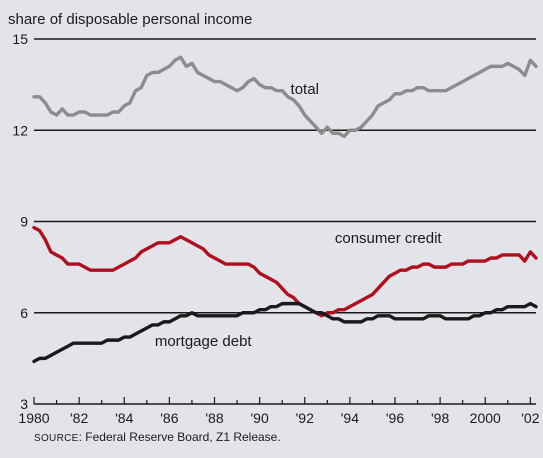 The width and height of the screenshot is (543, 458). What do you see at coordinates (530, 418) in the screenshot?
I see `x-tick-label: '02` at bounding box center [530, 418].